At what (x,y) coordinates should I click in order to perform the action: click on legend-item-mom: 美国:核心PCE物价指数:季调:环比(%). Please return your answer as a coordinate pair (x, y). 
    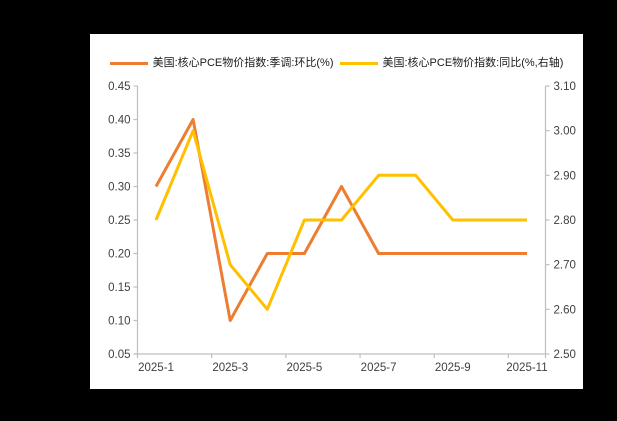
    Looking at the image, I should click on (221, 63).